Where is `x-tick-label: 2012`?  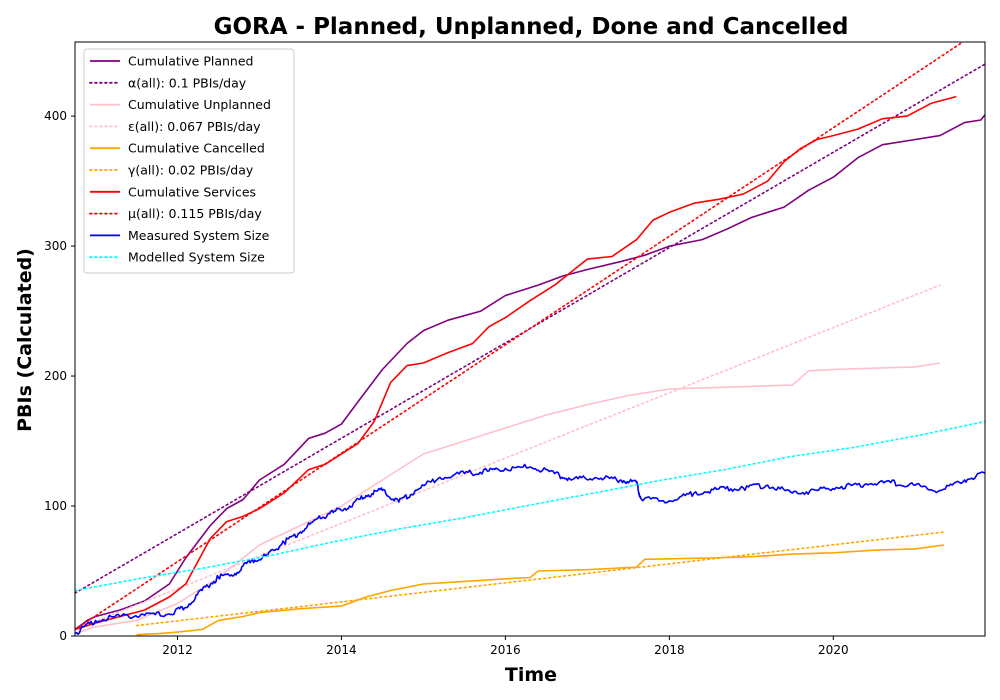 x-tick-label: 2012 is located at coordinates (177, 650).